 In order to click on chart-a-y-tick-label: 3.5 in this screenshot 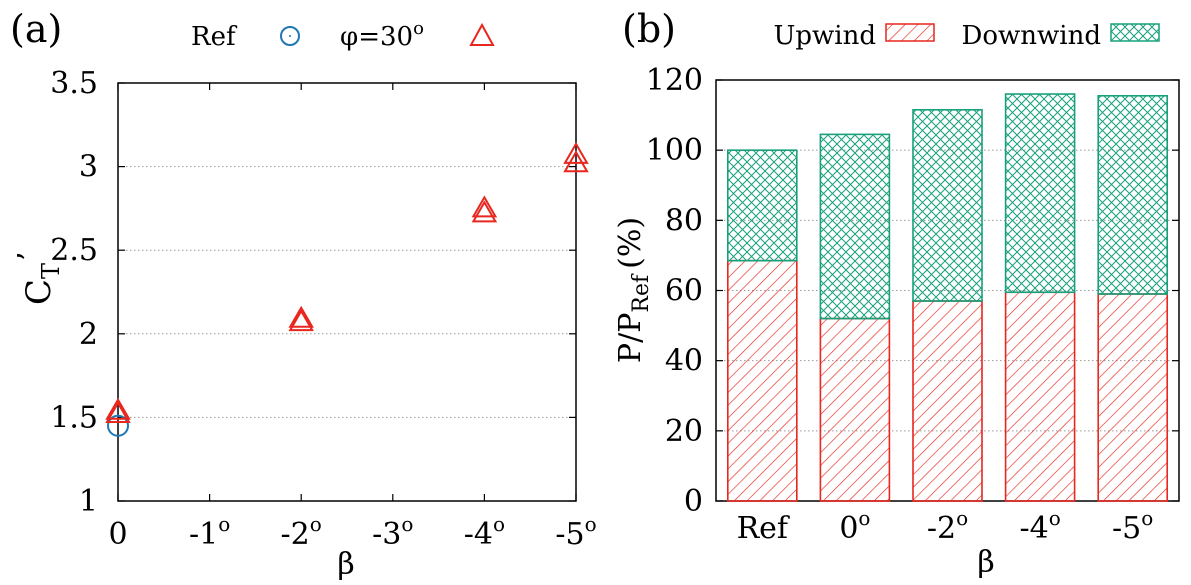, I will do `click(74, 83)`.